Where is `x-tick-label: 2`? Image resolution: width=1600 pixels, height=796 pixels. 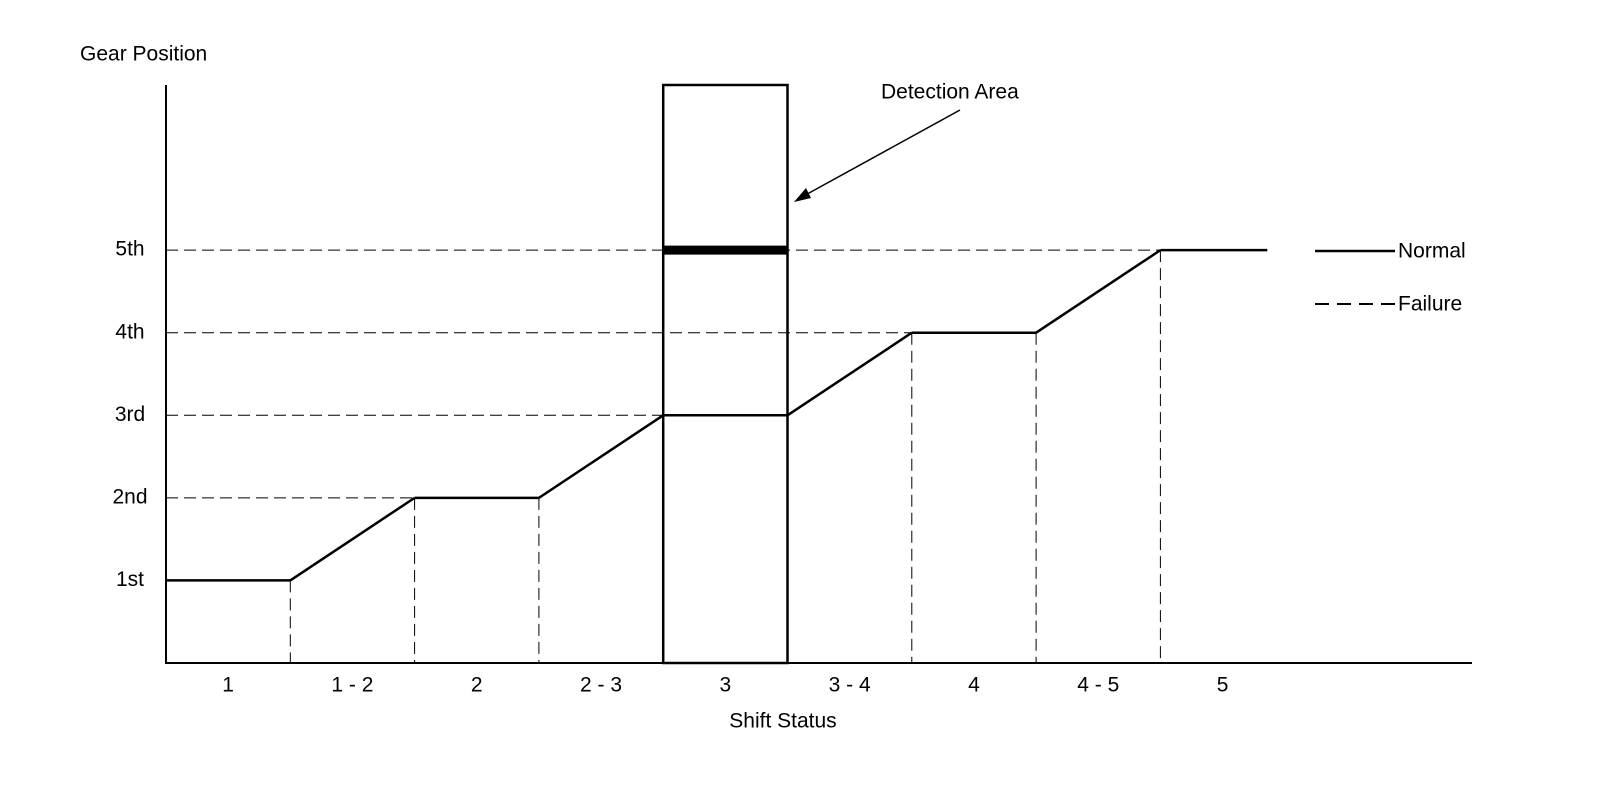
x-tick-label: 2 is located at coordinates (477, 685).